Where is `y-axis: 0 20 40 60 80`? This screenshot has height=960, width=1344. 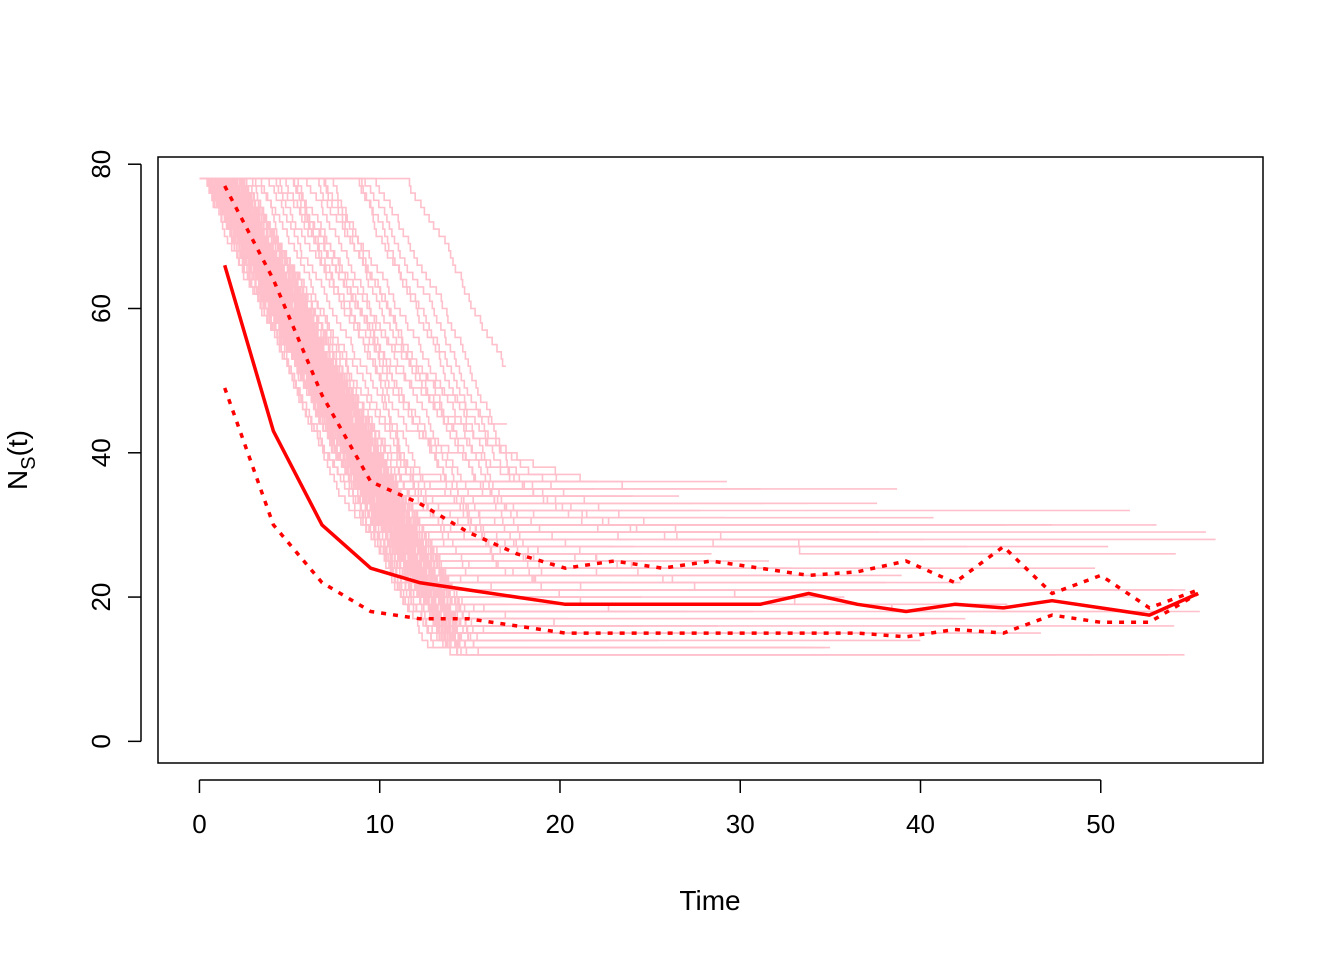
y-axis: 0 20 40 60 80 is located at coordinates (114, 449).